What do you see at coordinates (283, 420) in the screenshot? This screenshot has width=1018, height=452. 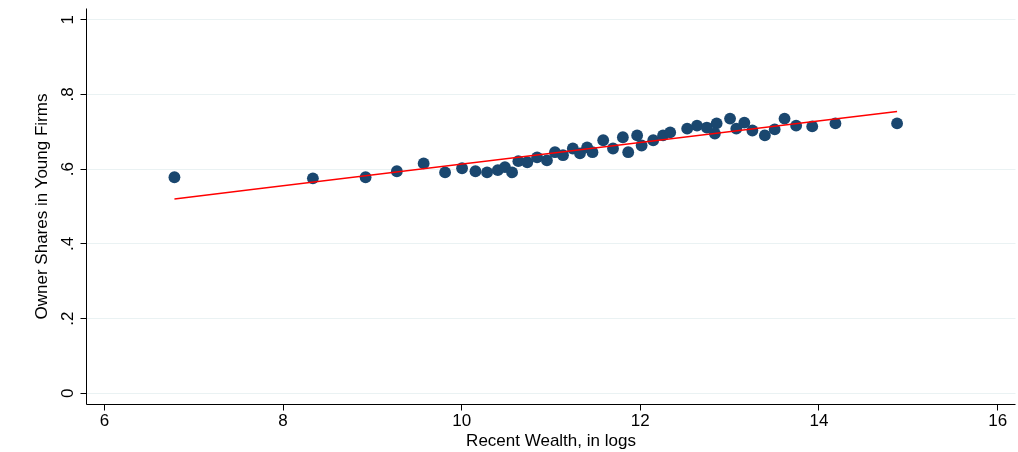 I see `x-tick-label: 8` at bounding box center [283, 420].